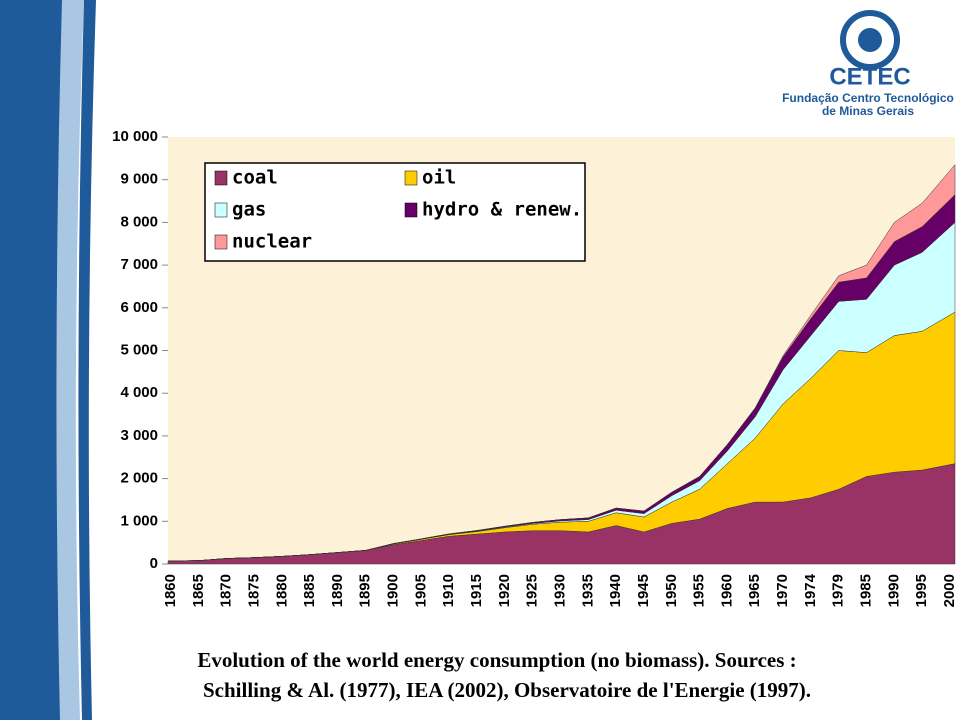  I want to click on x-tick-label: 1995, so click(921, 590).